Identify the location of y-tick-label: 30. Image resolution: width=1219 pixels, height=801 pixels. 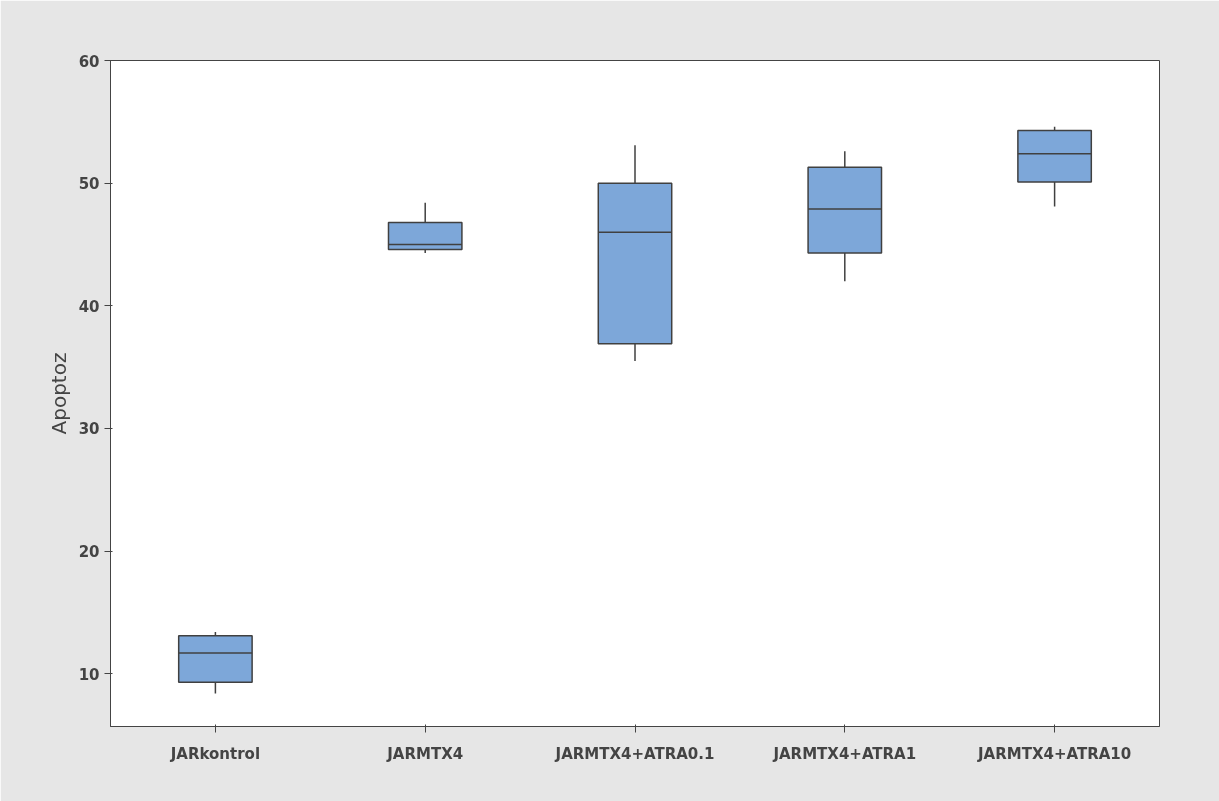
(89, 429).